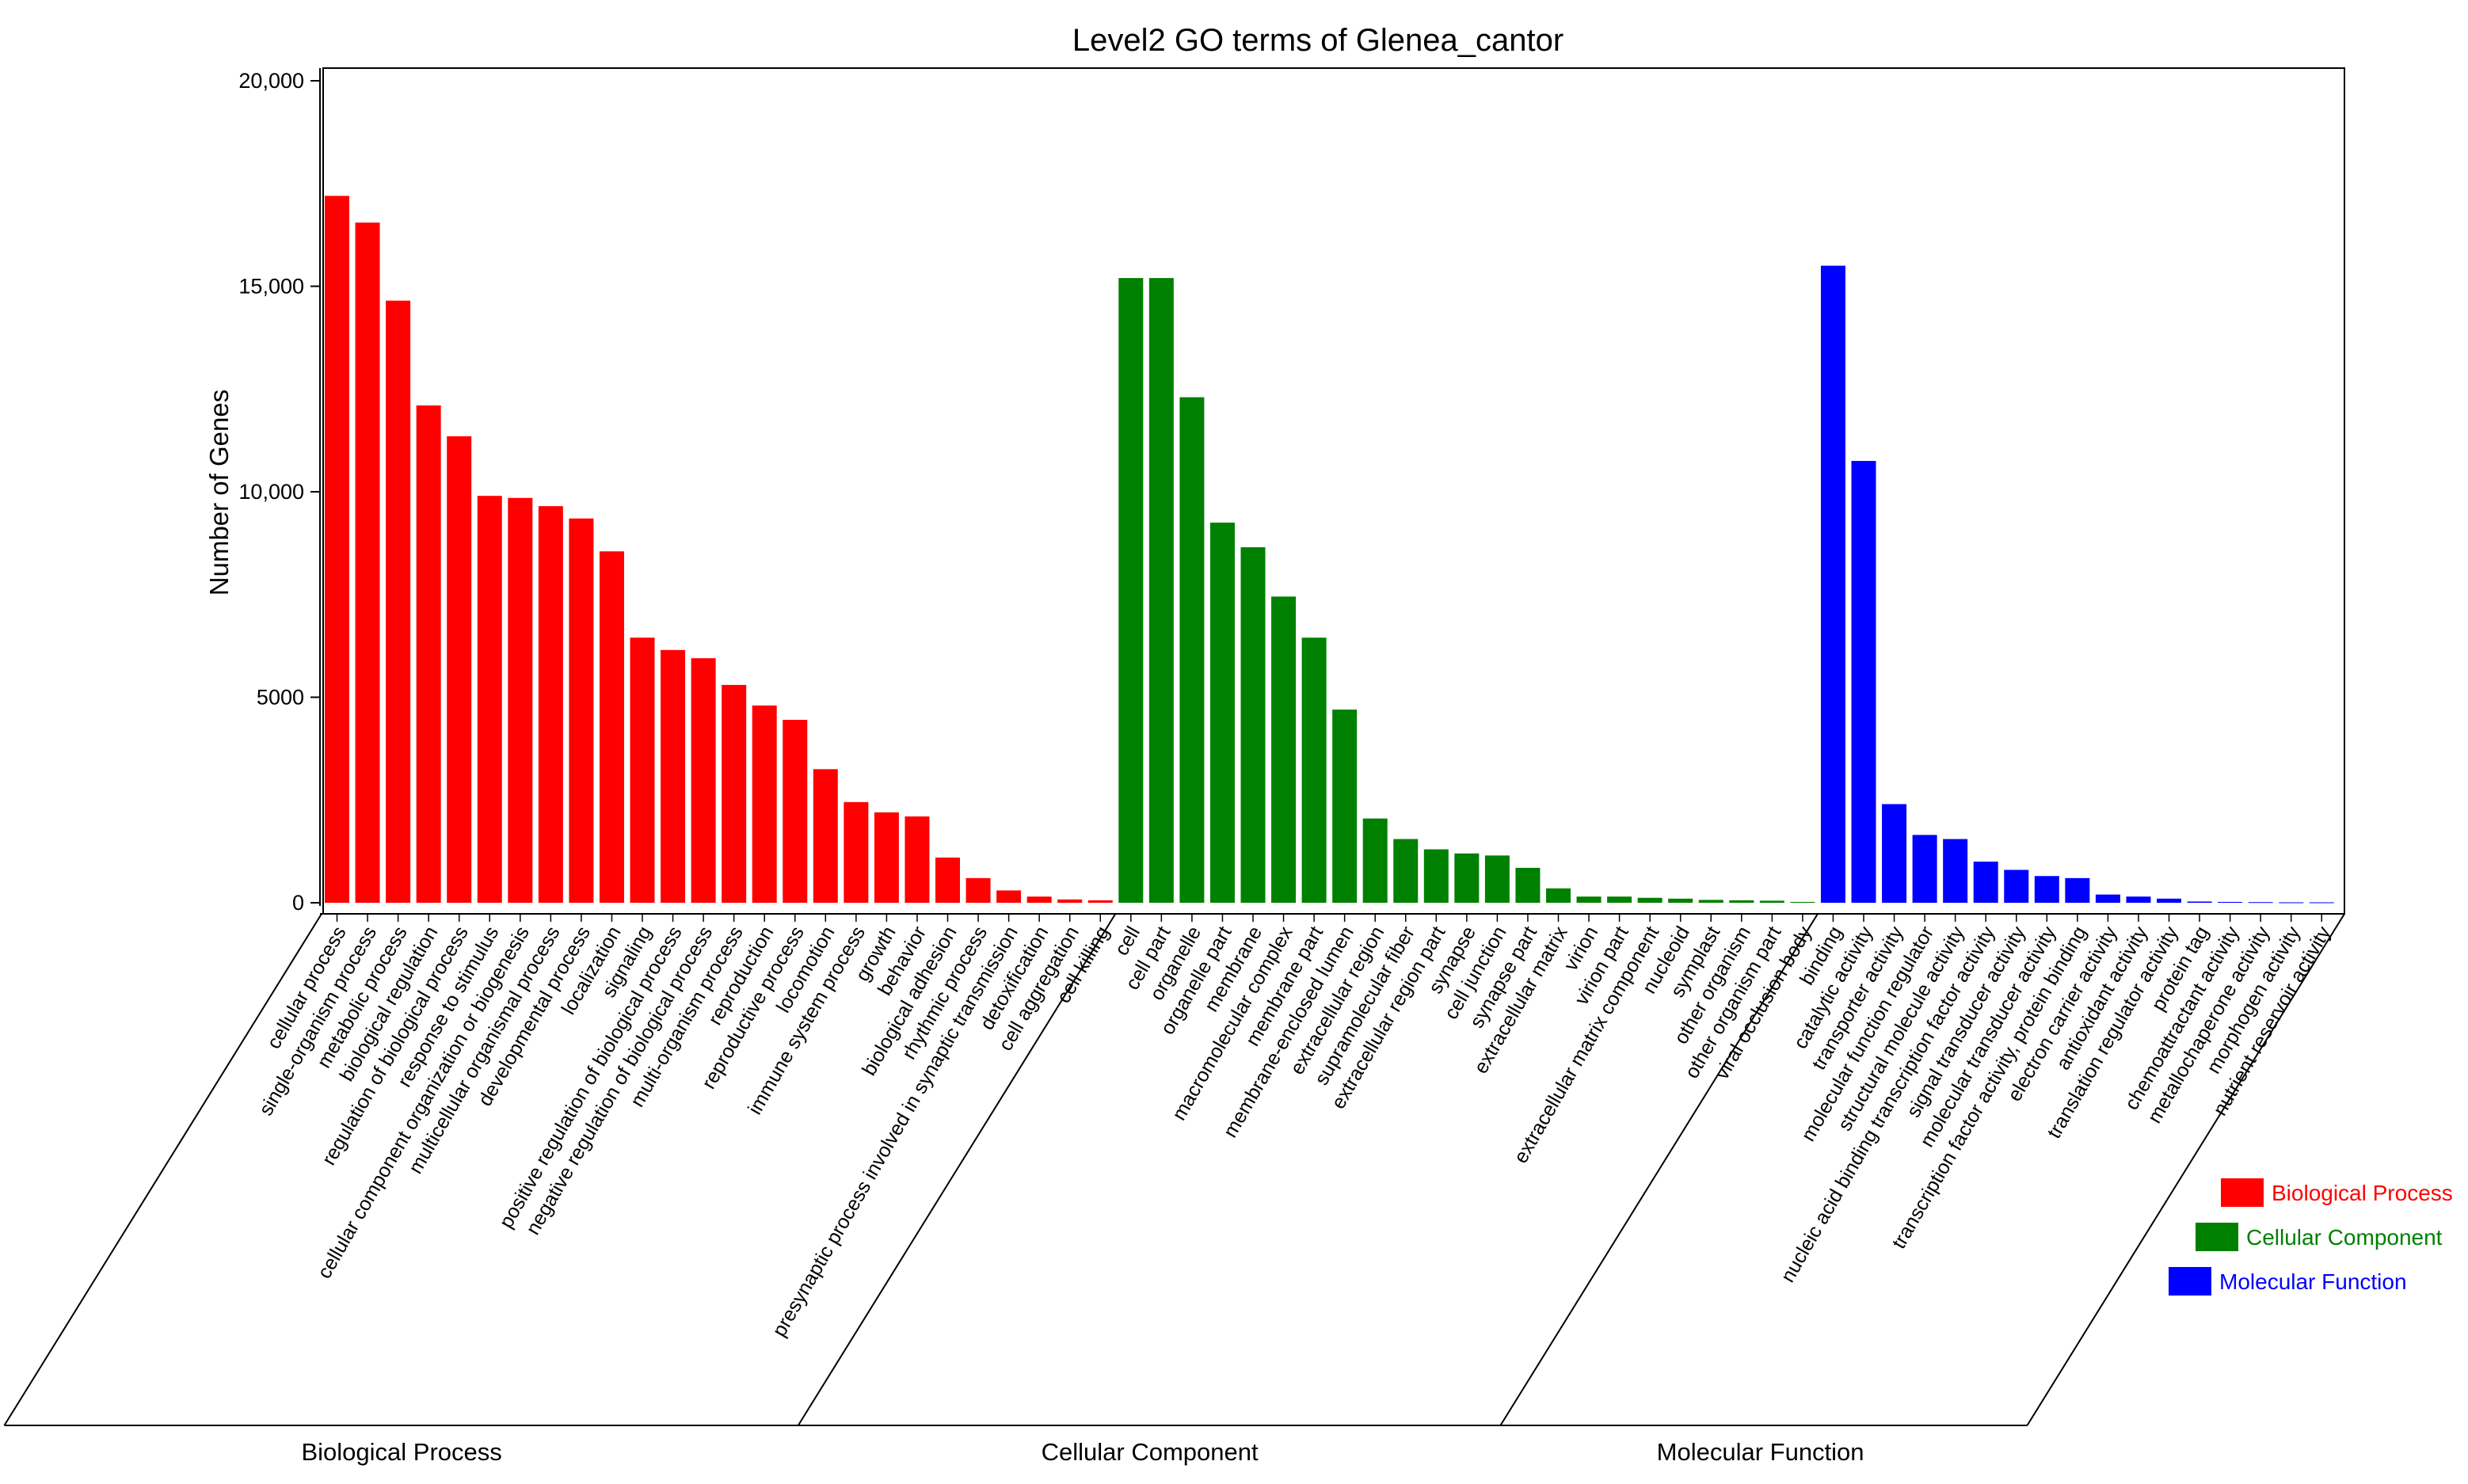 The width and height of the screenshot is (2468, 1484). I want to click on legend-label: Cellular Component, so click(2345, 1238).